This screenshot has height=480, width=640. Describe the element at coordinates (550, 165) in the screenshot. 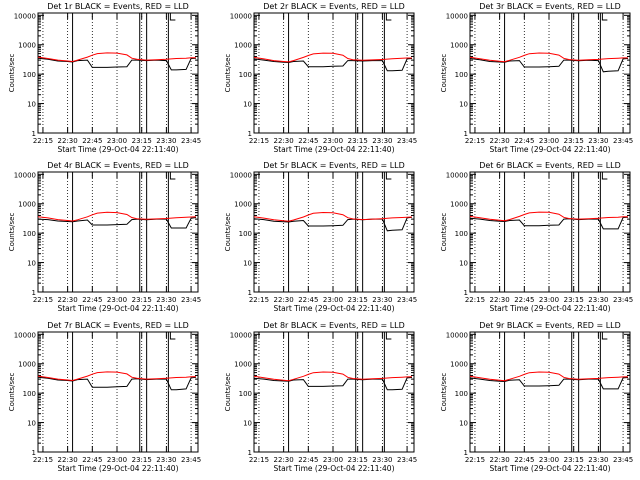

I see `panel-title: Det 6r BLACK = Events, RED = LLD` at that location.